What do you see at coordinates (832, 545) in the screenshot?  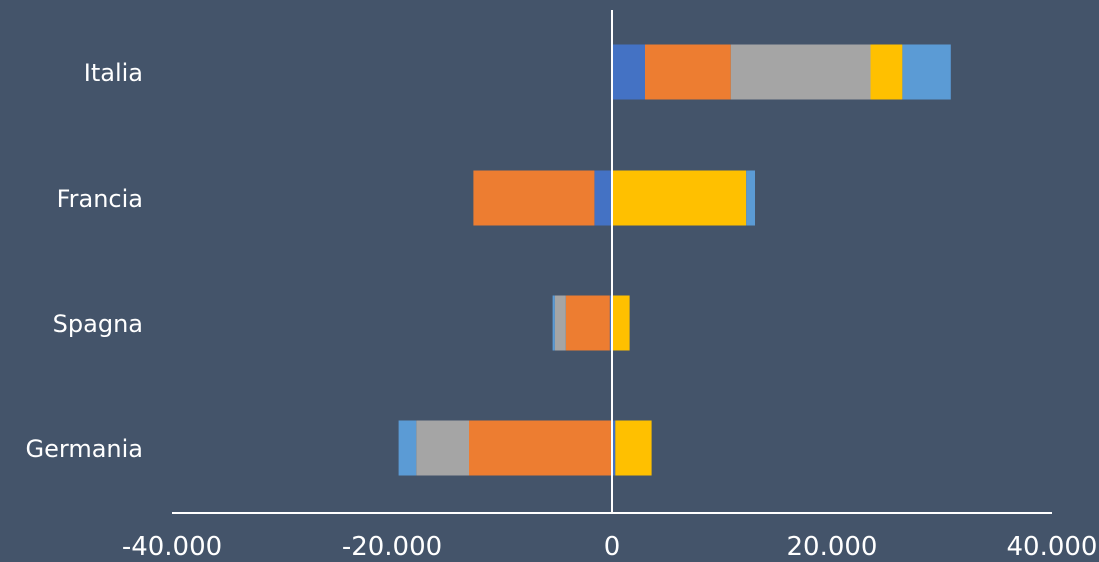 I see `x-tick-label: 20.000` at bounding box center [832, 545].